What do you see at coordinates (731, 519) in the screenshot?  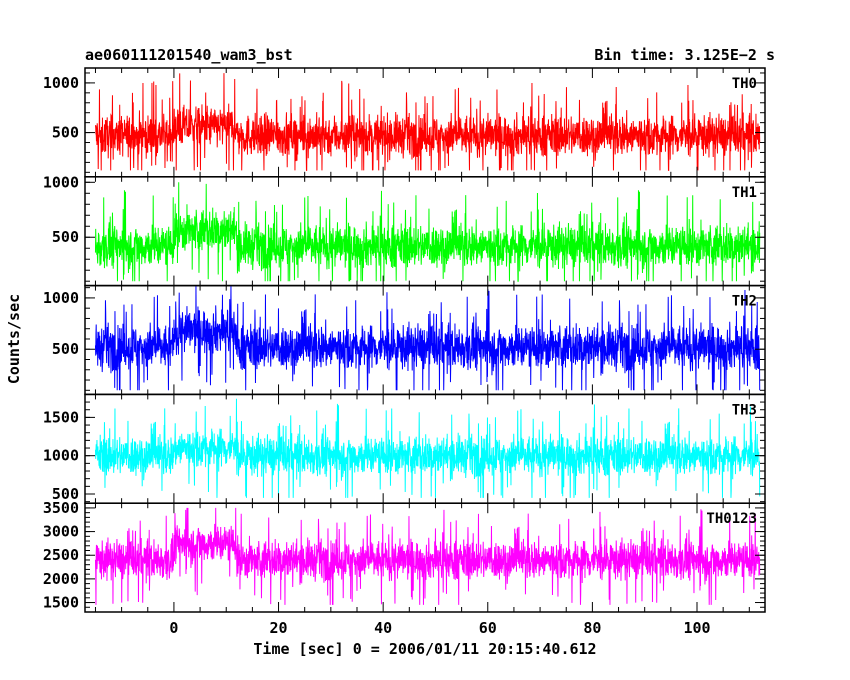 I see `panel-label-th0123: TH0123` at bounding box center [731, 519].